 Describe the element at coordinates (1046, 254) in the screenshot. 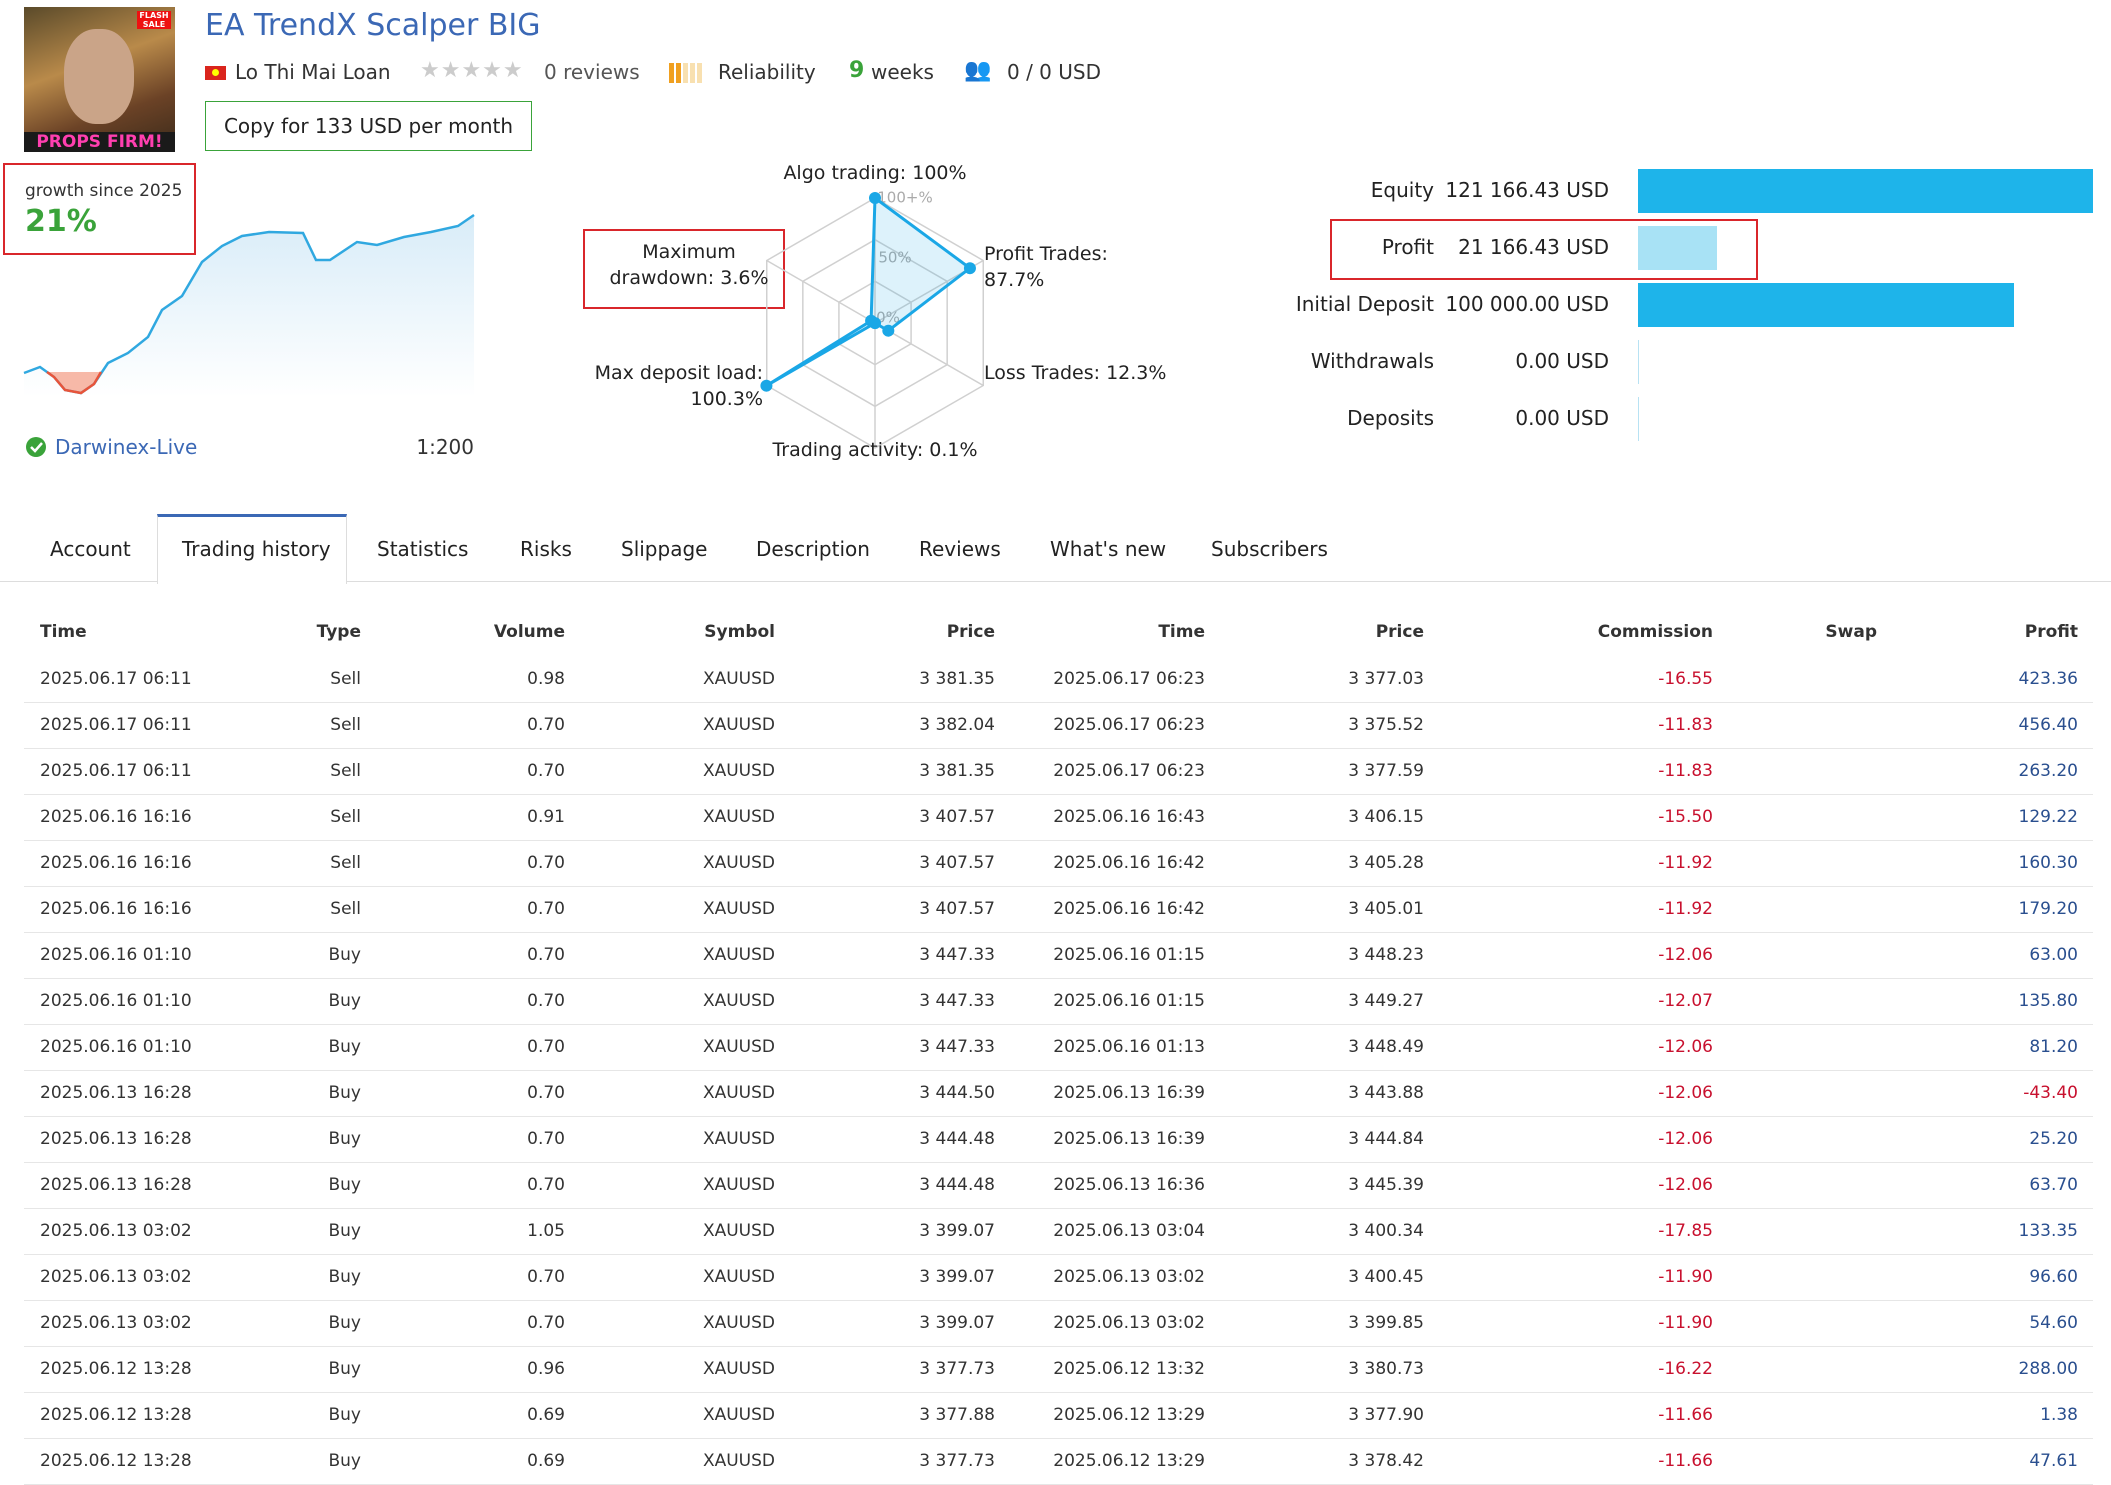

I see `radar-label: Profit Trades:` at that location.